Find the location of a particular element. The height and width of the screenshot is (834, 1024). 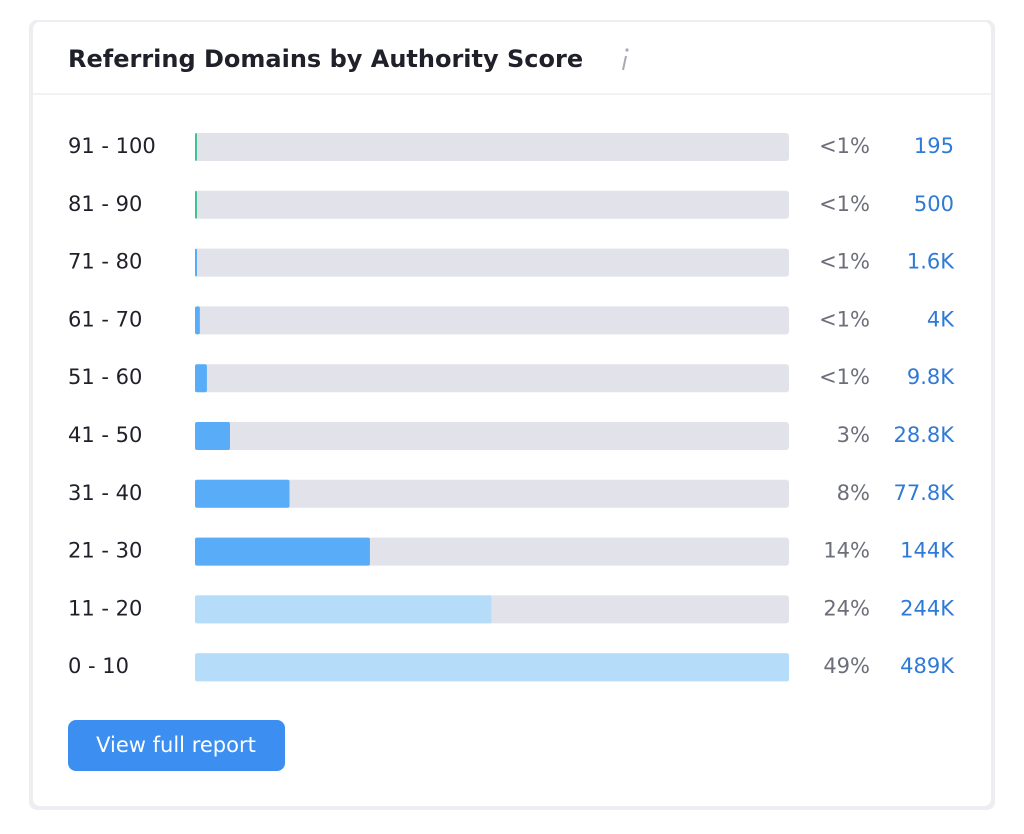

row-label: 51 - 60 is located at coordinates (105, 377).